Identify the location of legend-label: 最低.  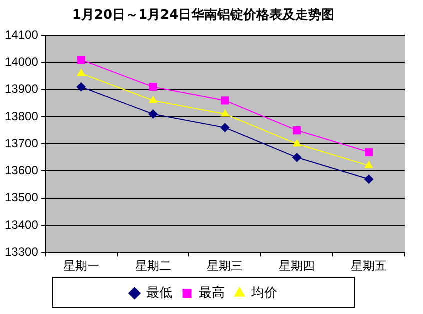
(159, 293).